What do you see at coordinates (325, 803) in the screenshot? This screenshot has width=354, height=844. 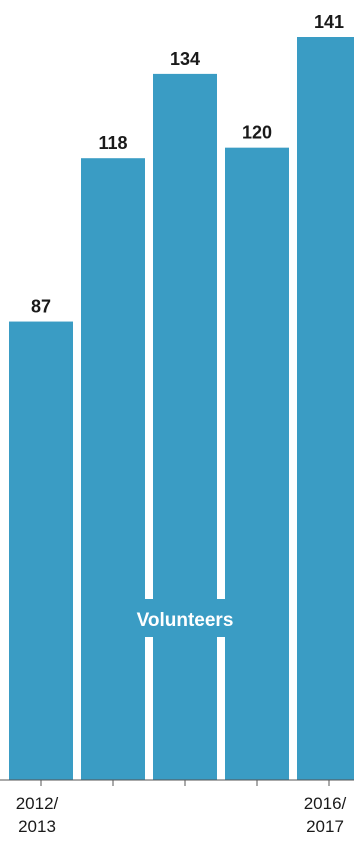 I see `x-tick-label: 2016/` at bounding box center [325, 803].